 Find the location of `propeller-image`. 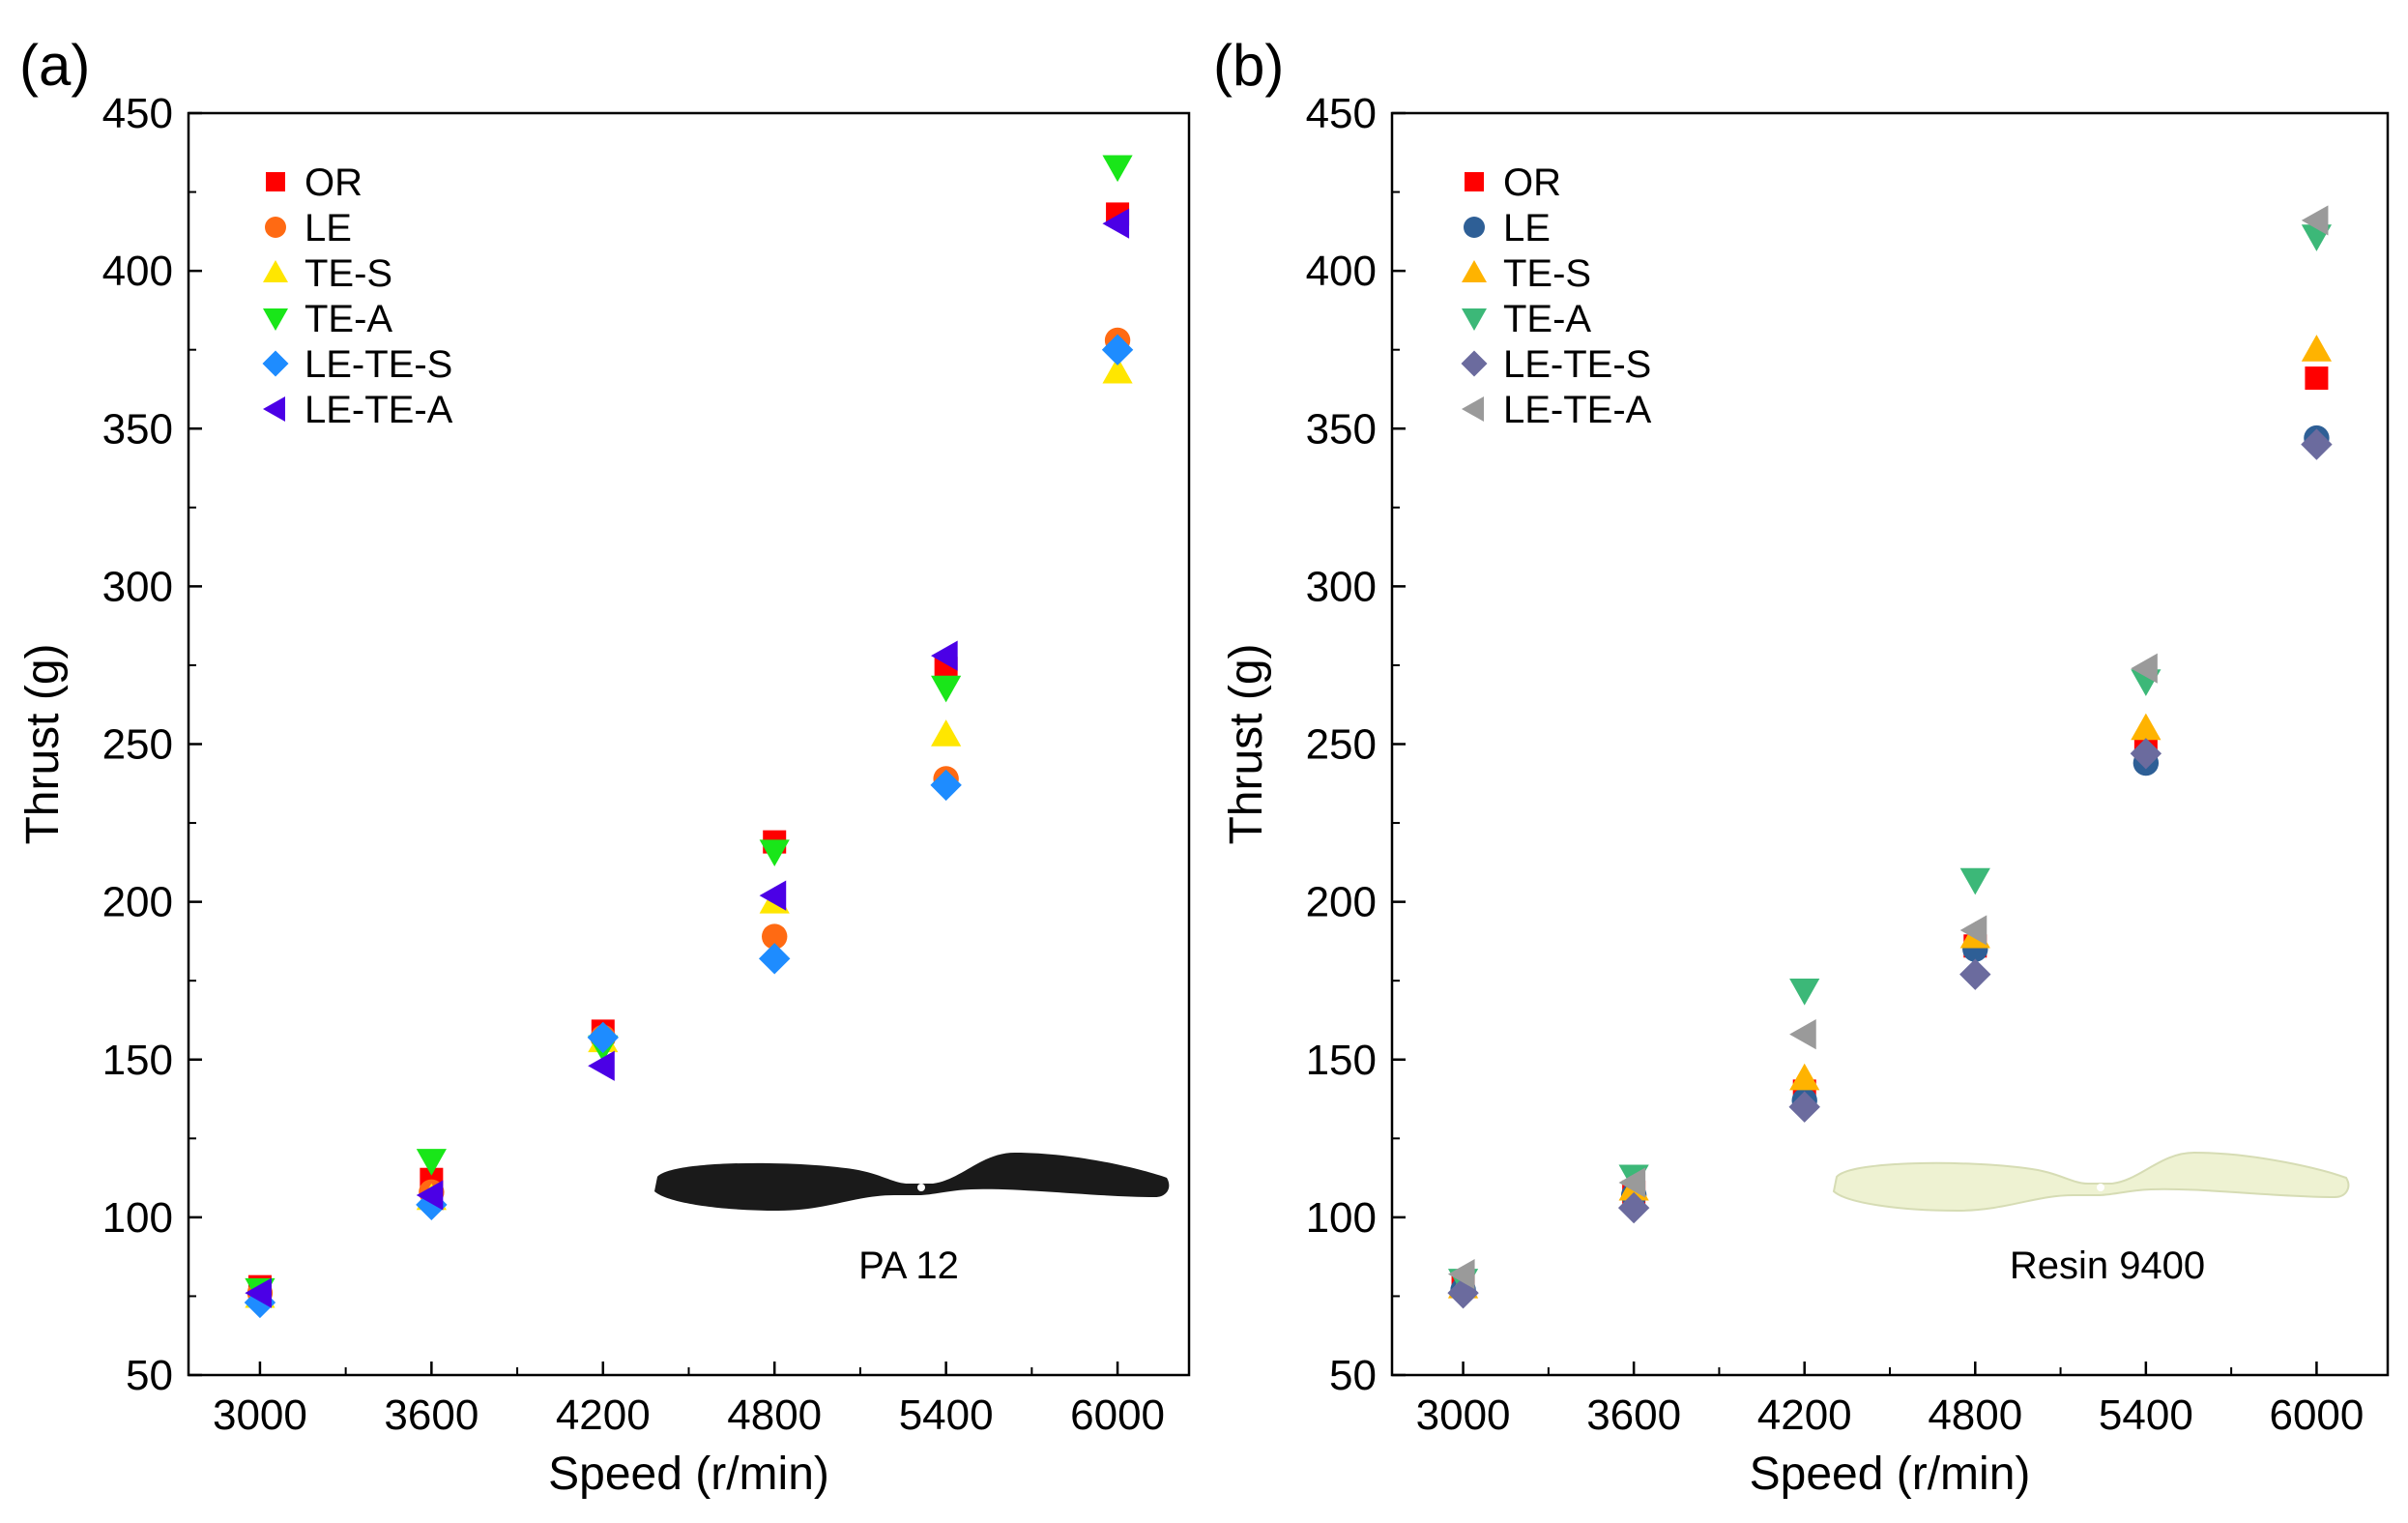

propeller-image is located at coordinates (912, 1182).